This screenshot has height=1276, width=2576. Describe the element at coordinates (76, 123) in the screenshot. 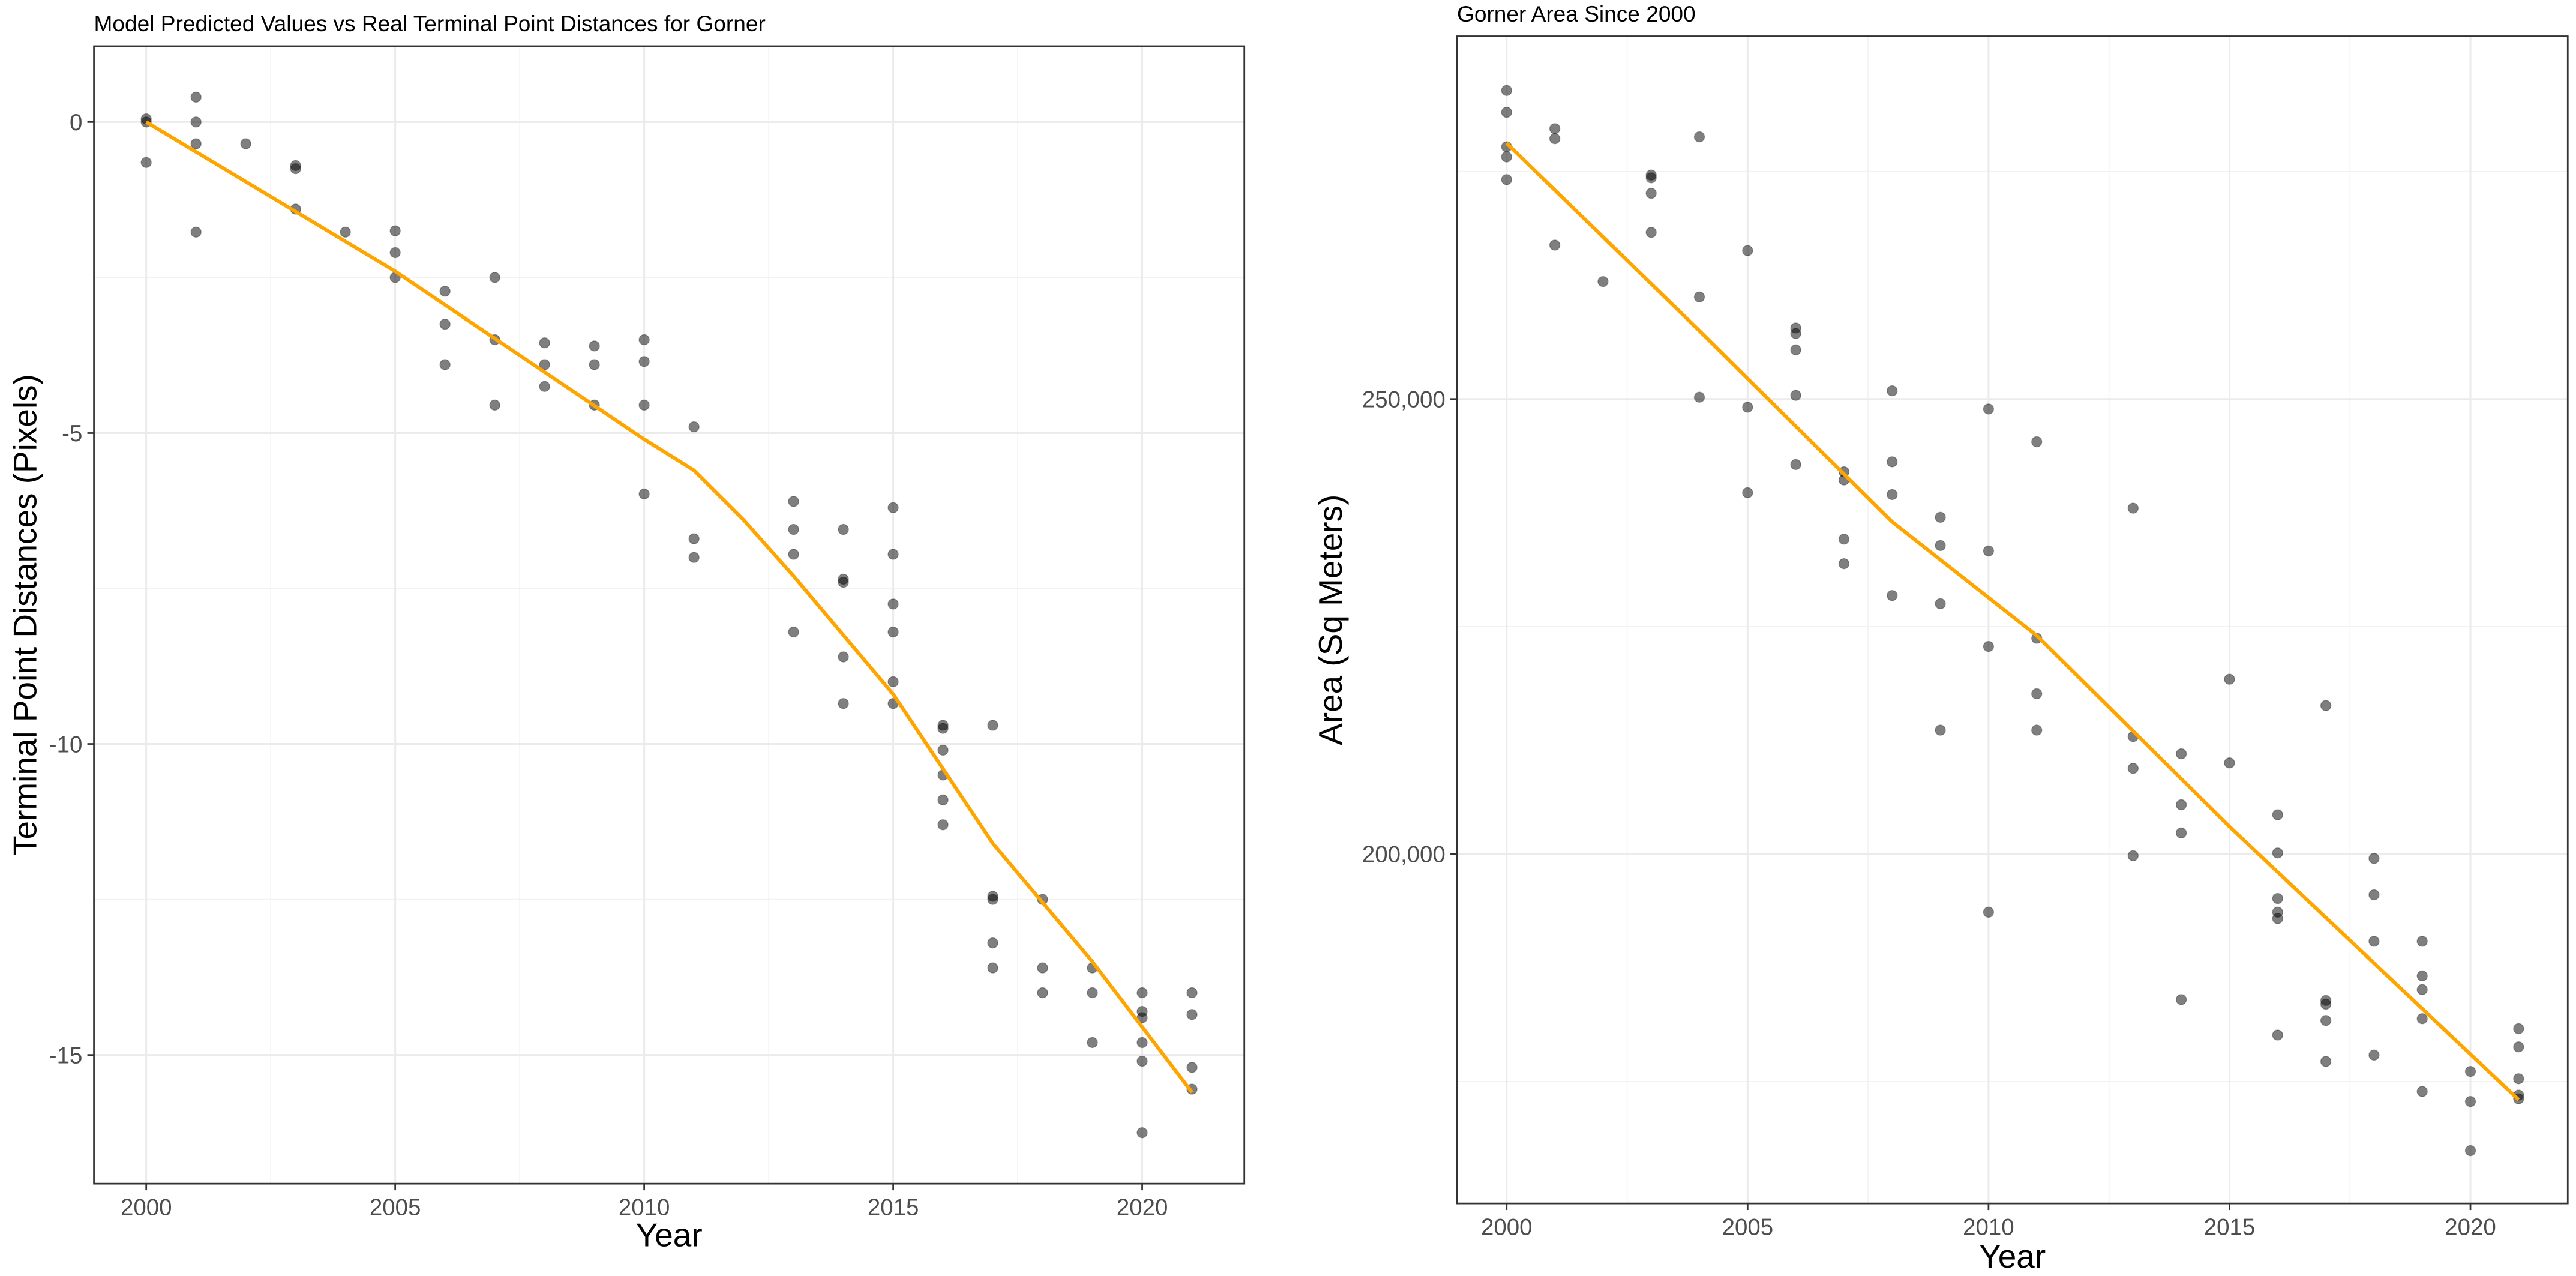

I see `y-tick-label: 0` at that location.